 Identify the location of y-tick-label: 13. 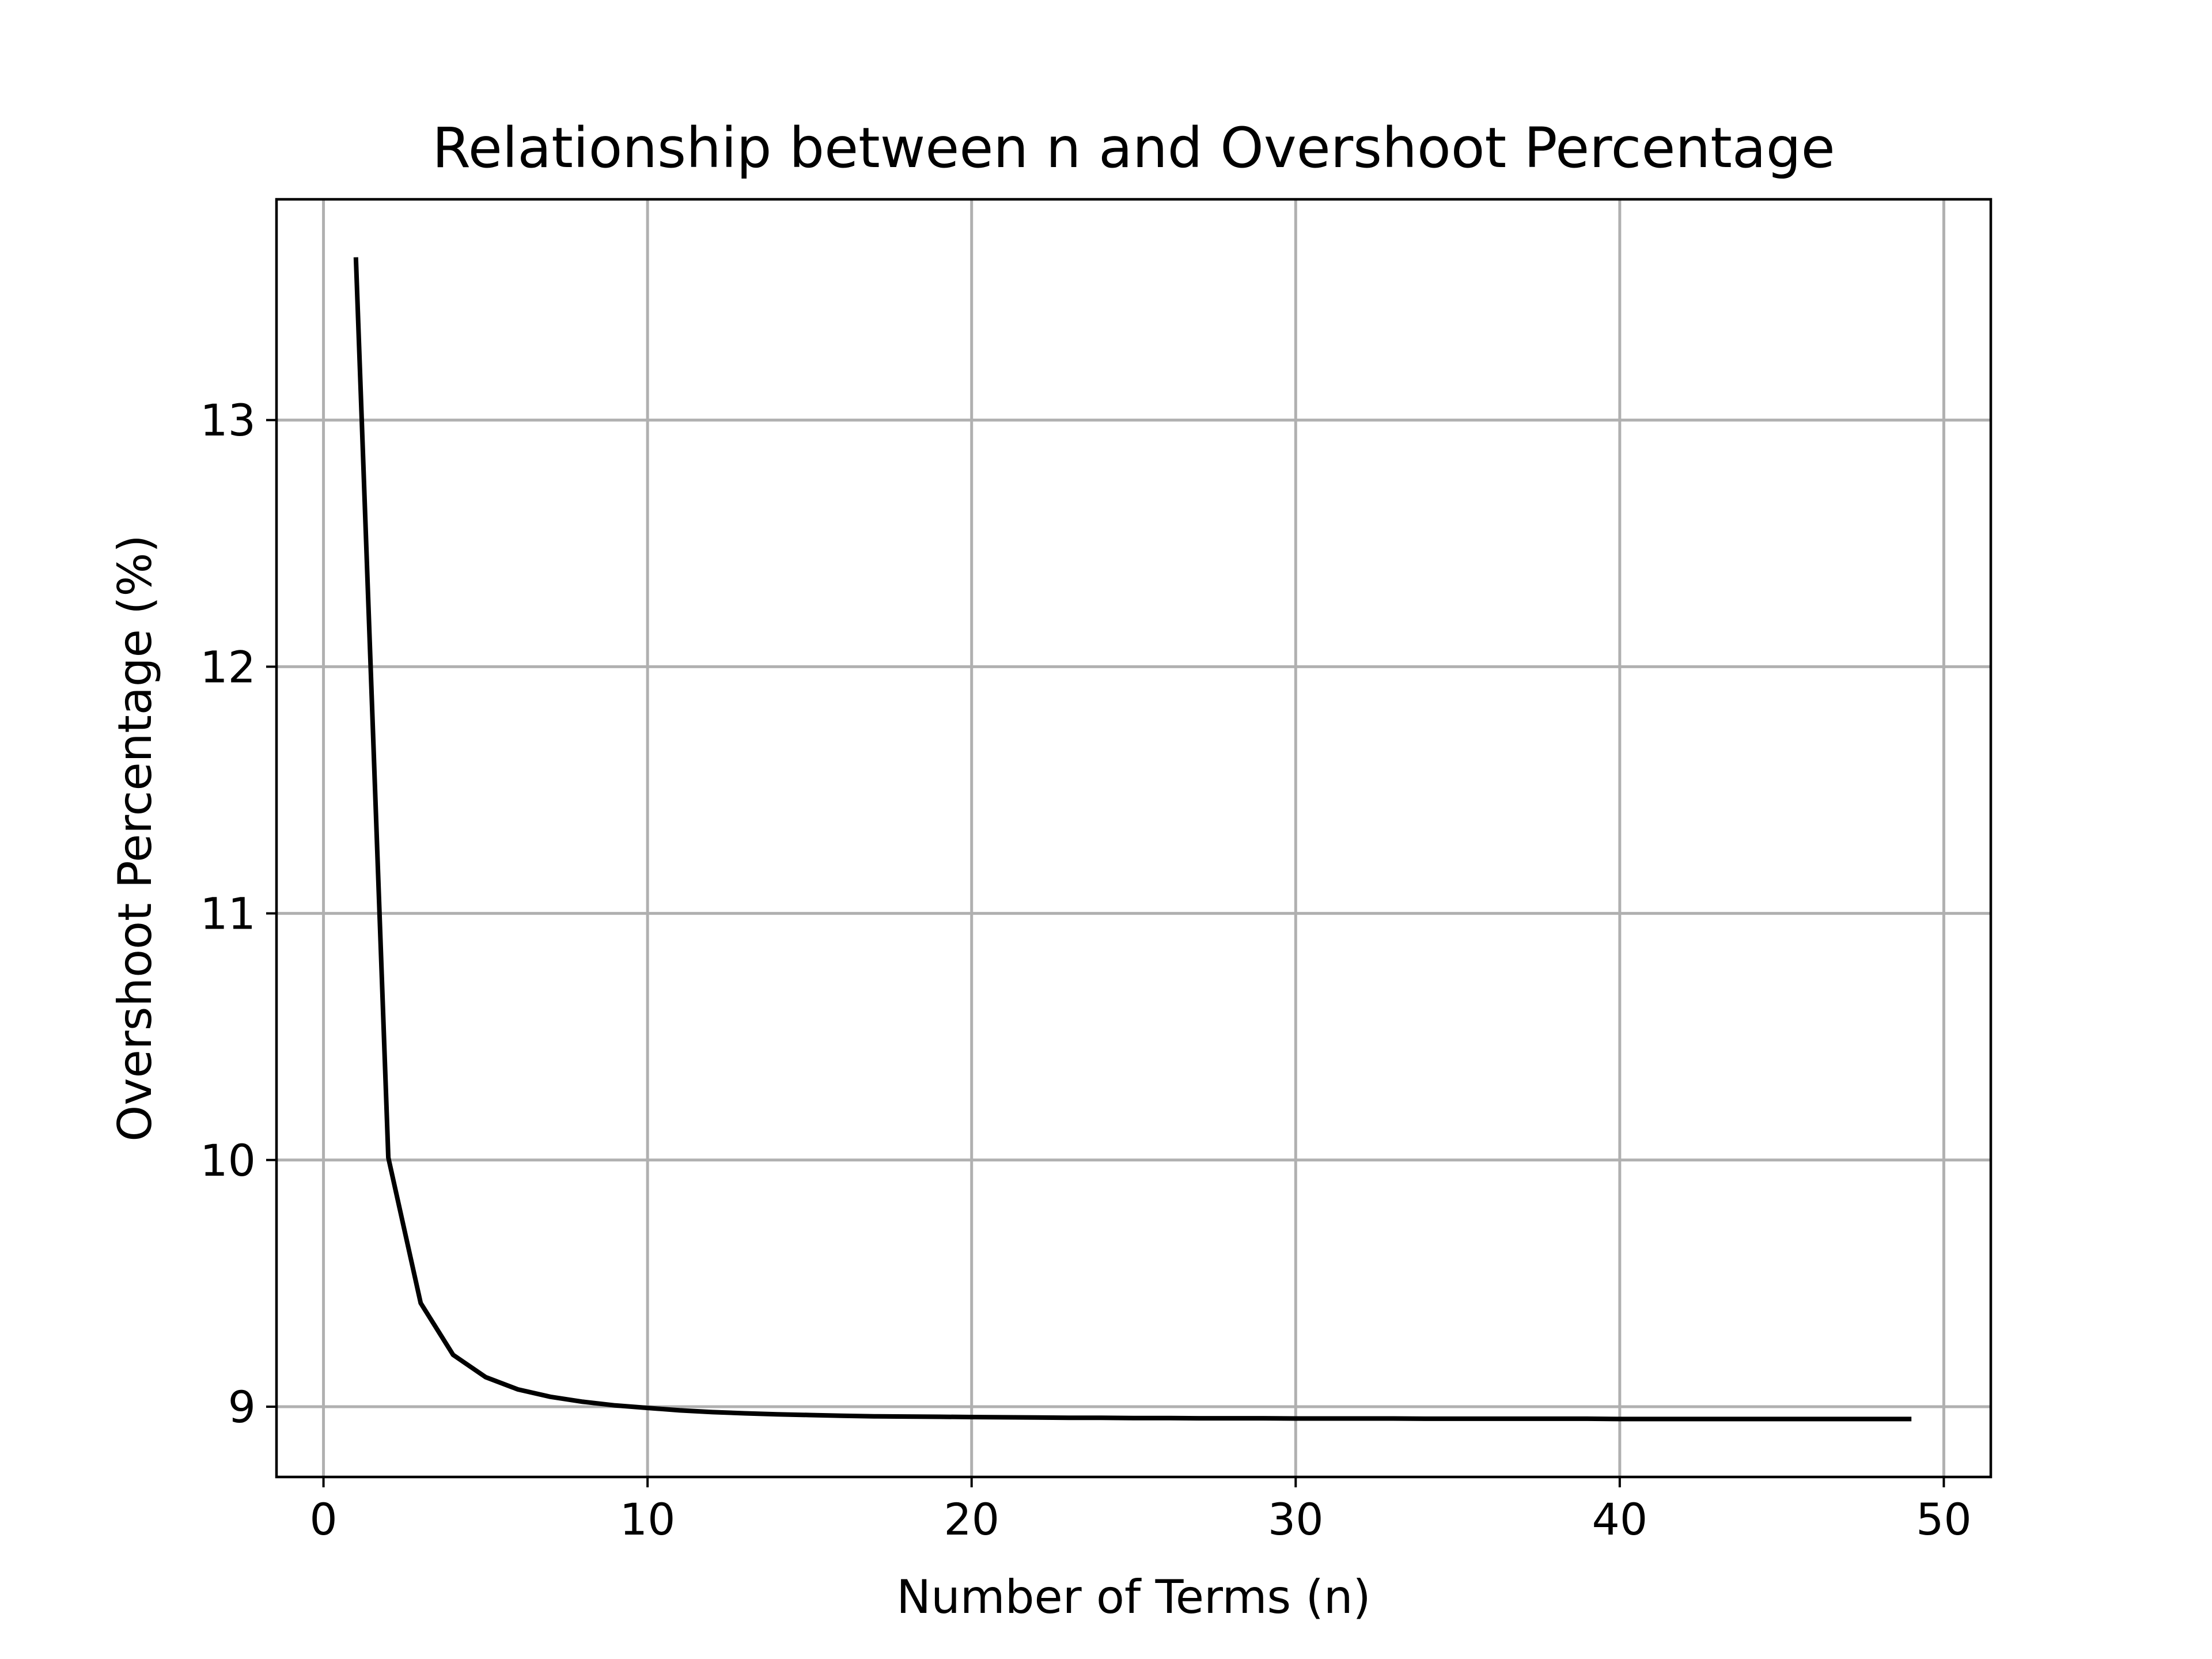
(228, 420).